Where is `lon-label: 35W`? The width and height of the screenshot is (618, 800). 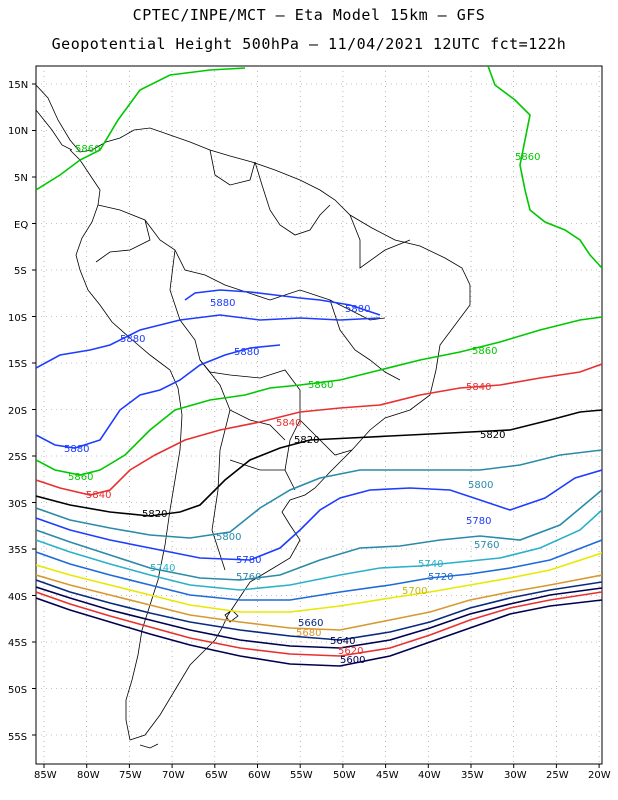
lon-label: 35W is located at coordinates (472, 775).